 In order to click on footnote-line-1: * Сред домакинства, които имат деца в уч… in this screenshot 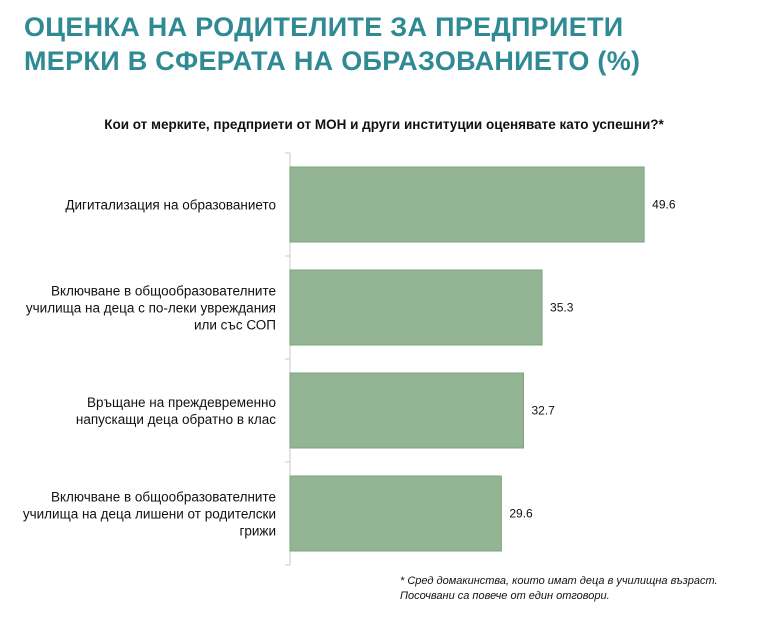, I will do `click(559, 581)`.